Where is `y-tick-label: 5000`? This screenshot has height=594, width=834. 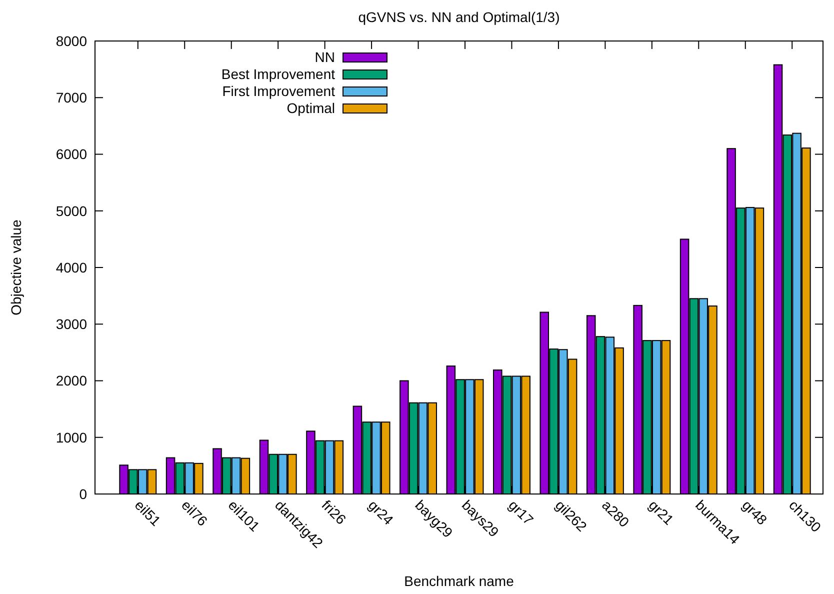 y-tick-label: 5000 is located at coordinates (72, 210).